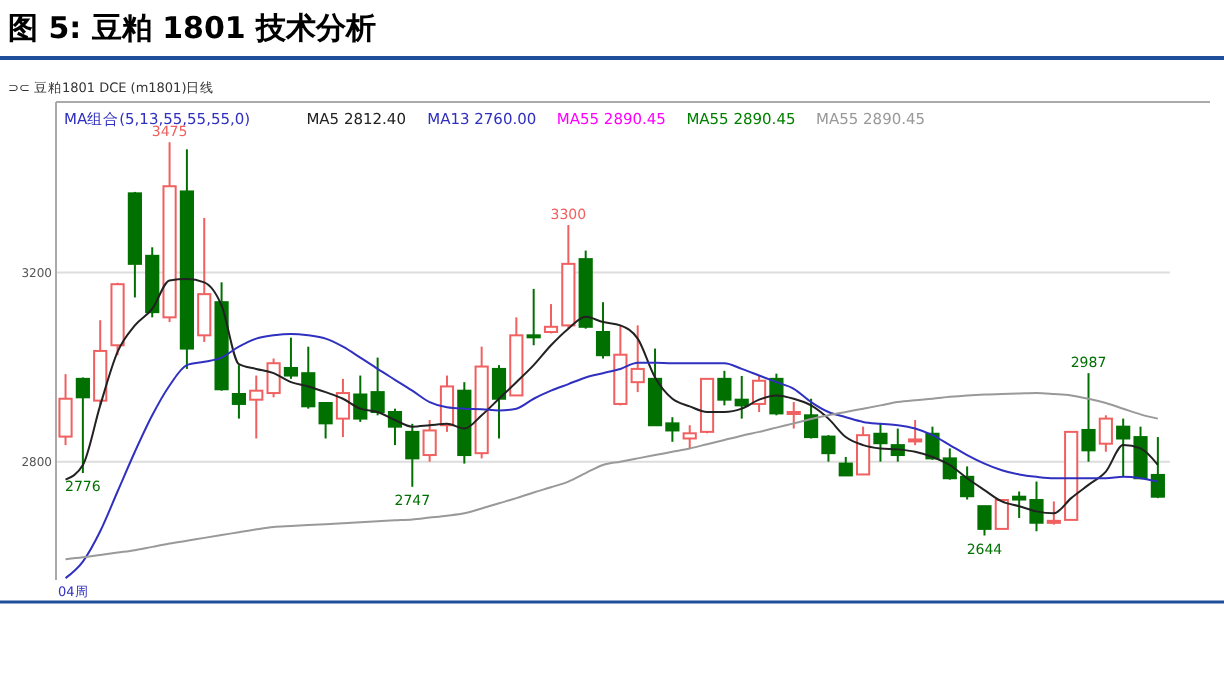 The image size is (1224, 674). Describe the element at coordinates (192, 28) in the screenshot. I see `chart-title: 图 5: 豆粕 1801 技术分析` at that location.